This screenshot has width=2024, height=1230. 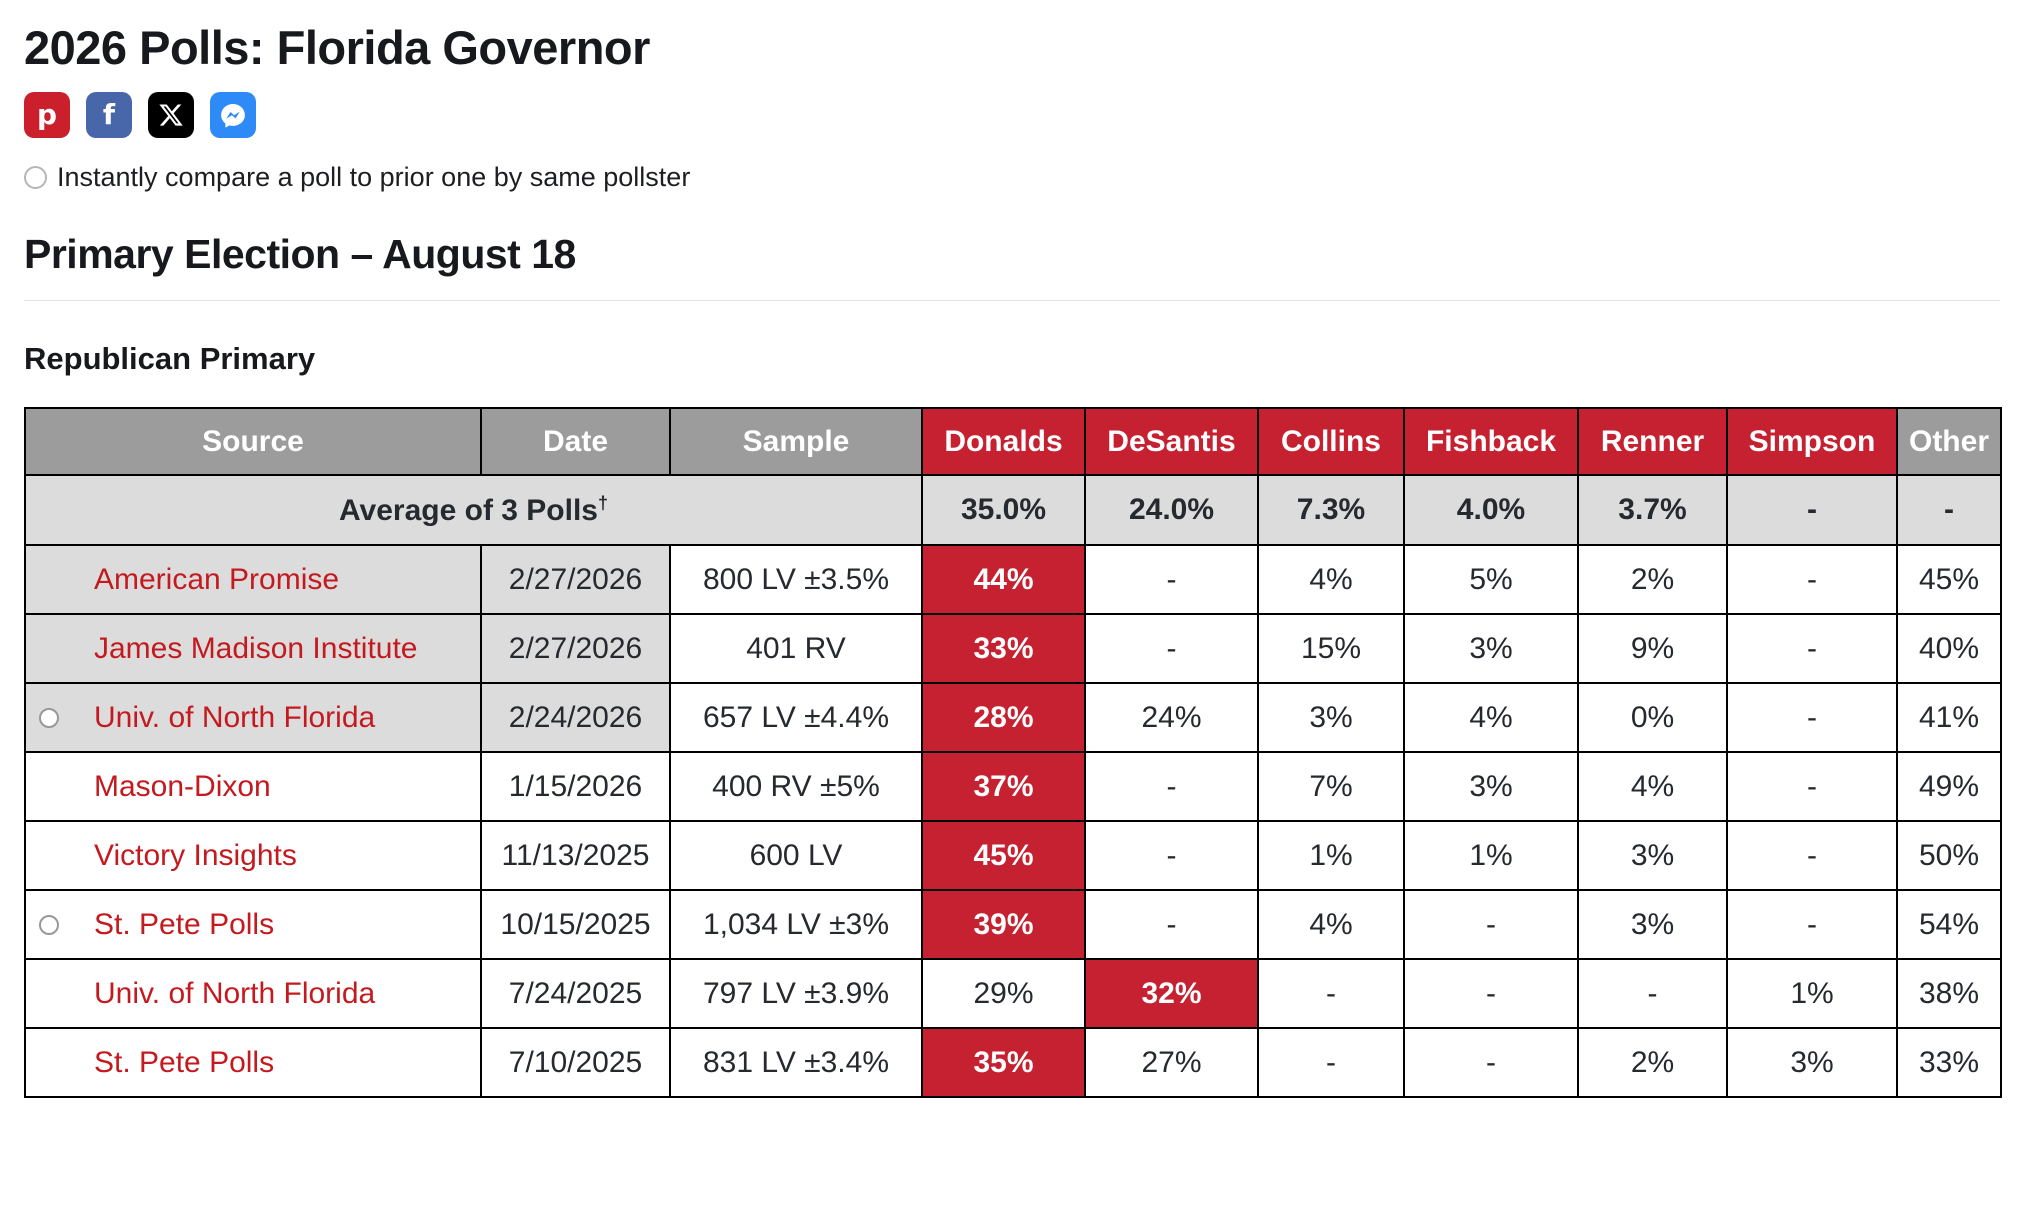 What do you see at coordinates (1652, 441) in the screenshot?
I see `col-header-renner: Renner` at bounding box center [1652, 441].